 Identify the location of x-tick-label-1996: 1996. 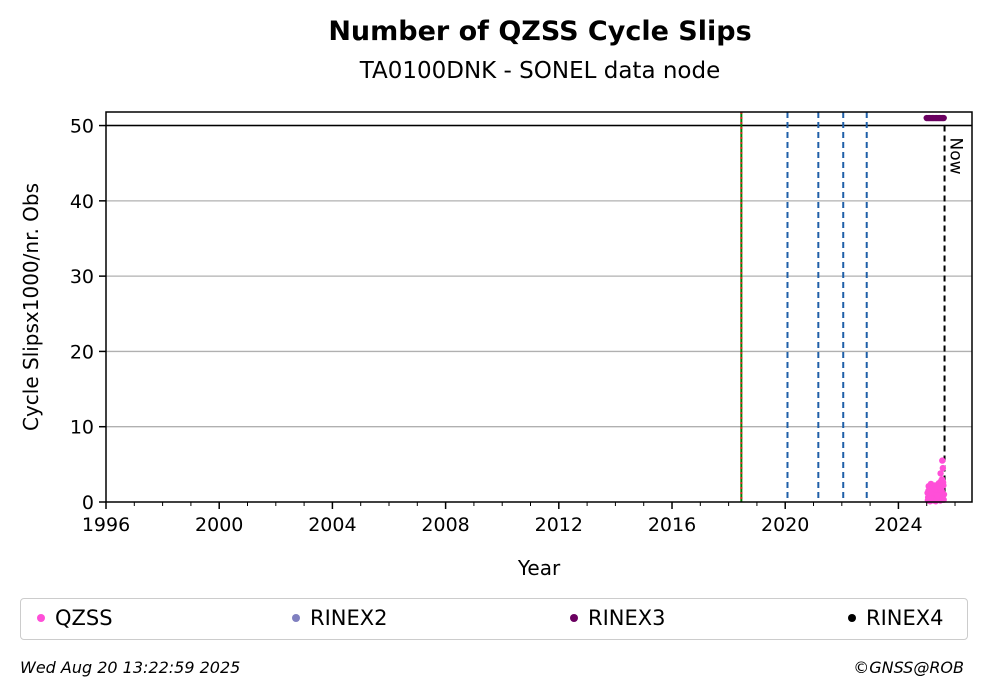
(106, 525).